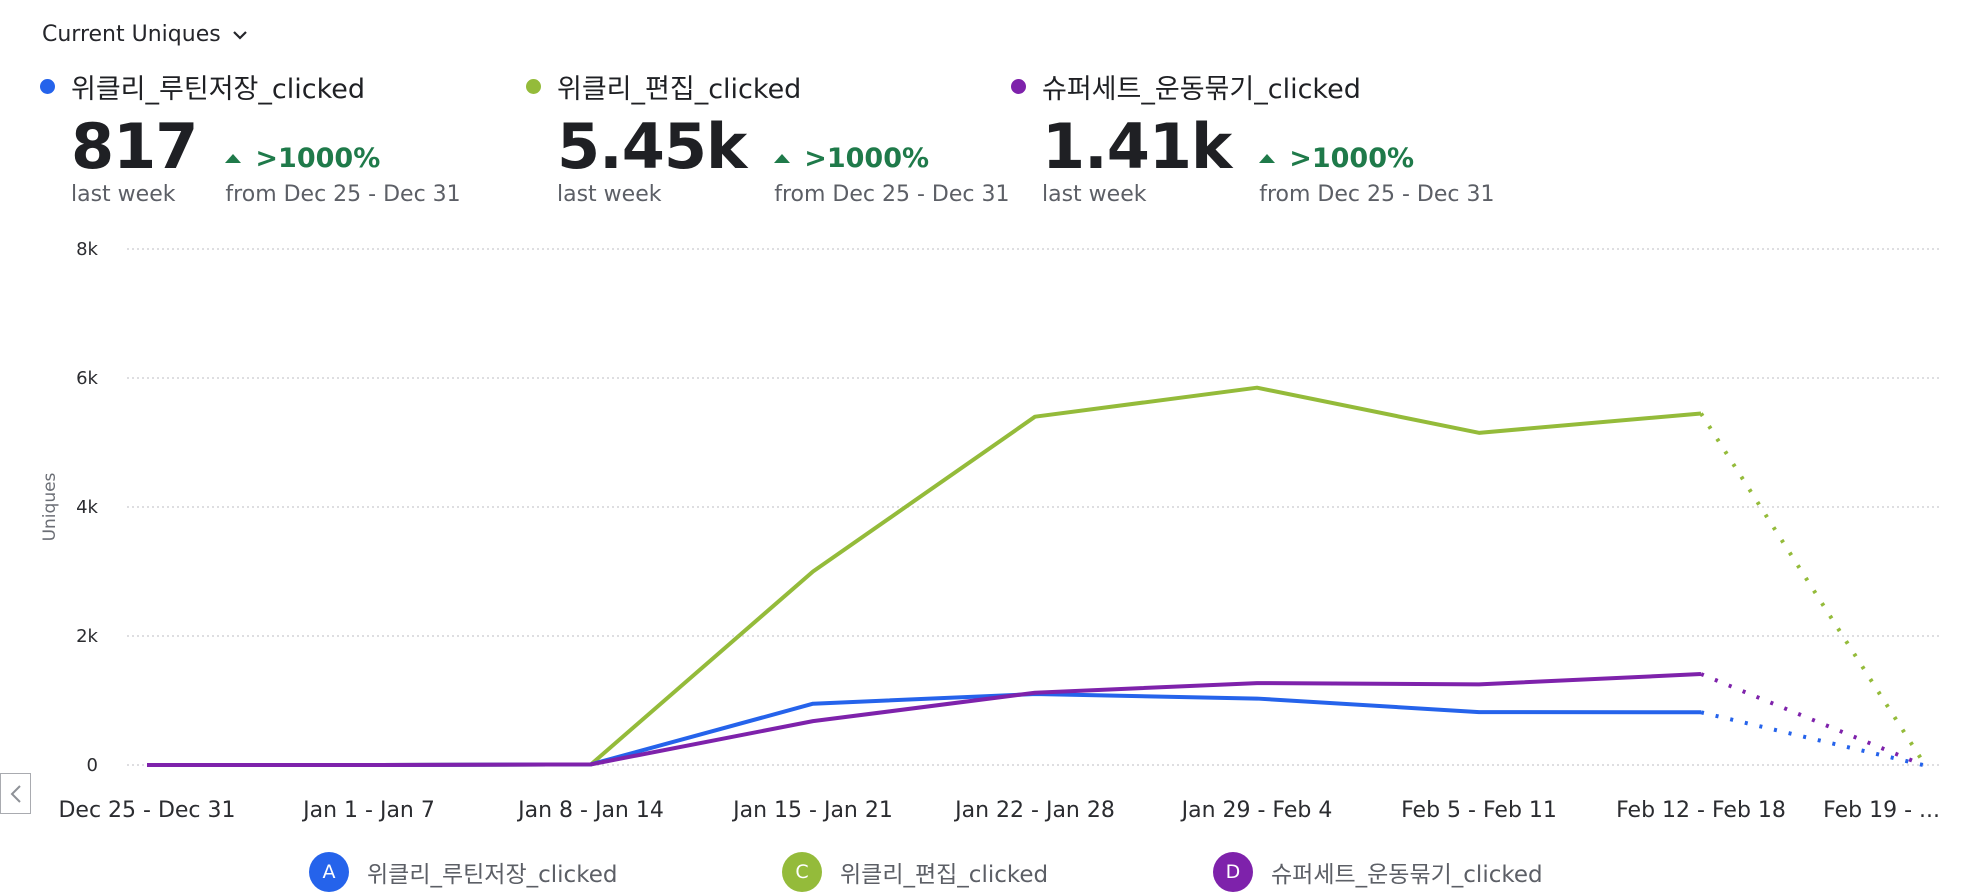  I want to click on y-tick-label: 4k, so click(87, 507).